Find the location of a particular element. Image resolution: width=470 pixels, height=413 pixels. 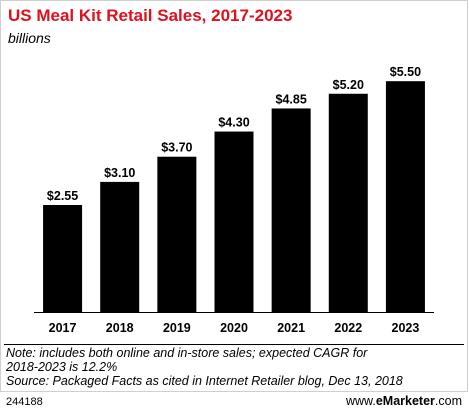

brand-prefix: www. is located at coordinates (360, 401).